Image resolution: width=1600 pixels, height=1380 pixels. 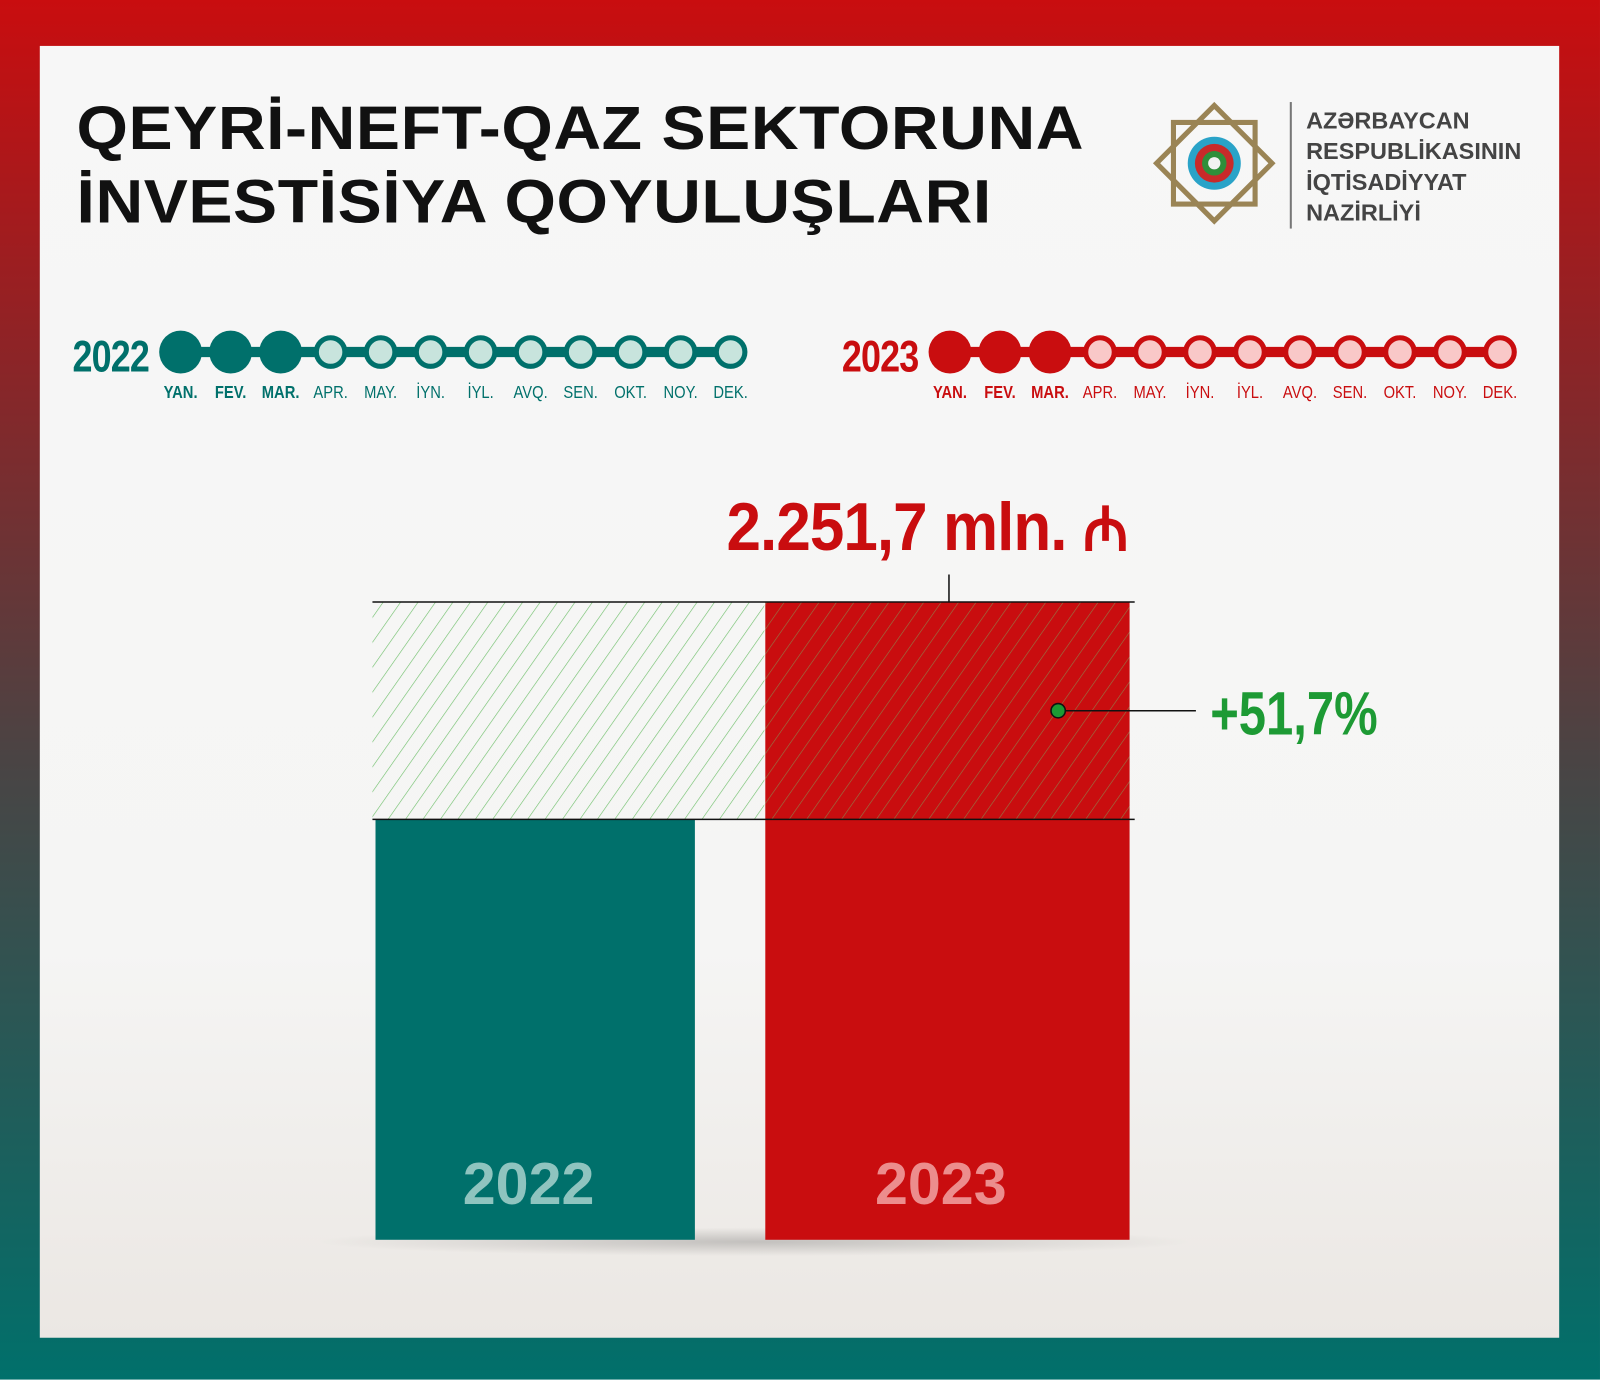 I want to click on bar-2022, so click(x=535, y=1029).